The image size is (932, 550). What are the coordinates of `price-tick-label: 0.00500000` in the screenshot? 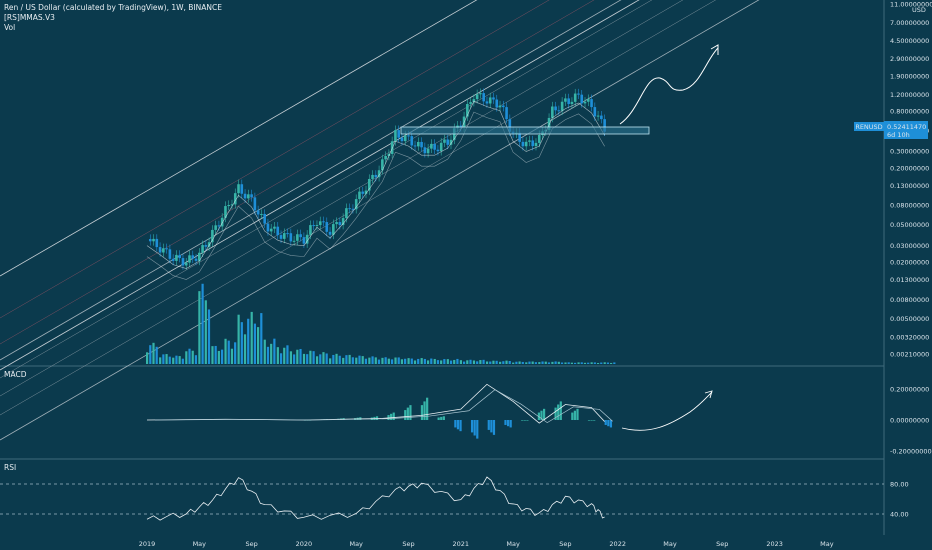 It's located at (909, 319).